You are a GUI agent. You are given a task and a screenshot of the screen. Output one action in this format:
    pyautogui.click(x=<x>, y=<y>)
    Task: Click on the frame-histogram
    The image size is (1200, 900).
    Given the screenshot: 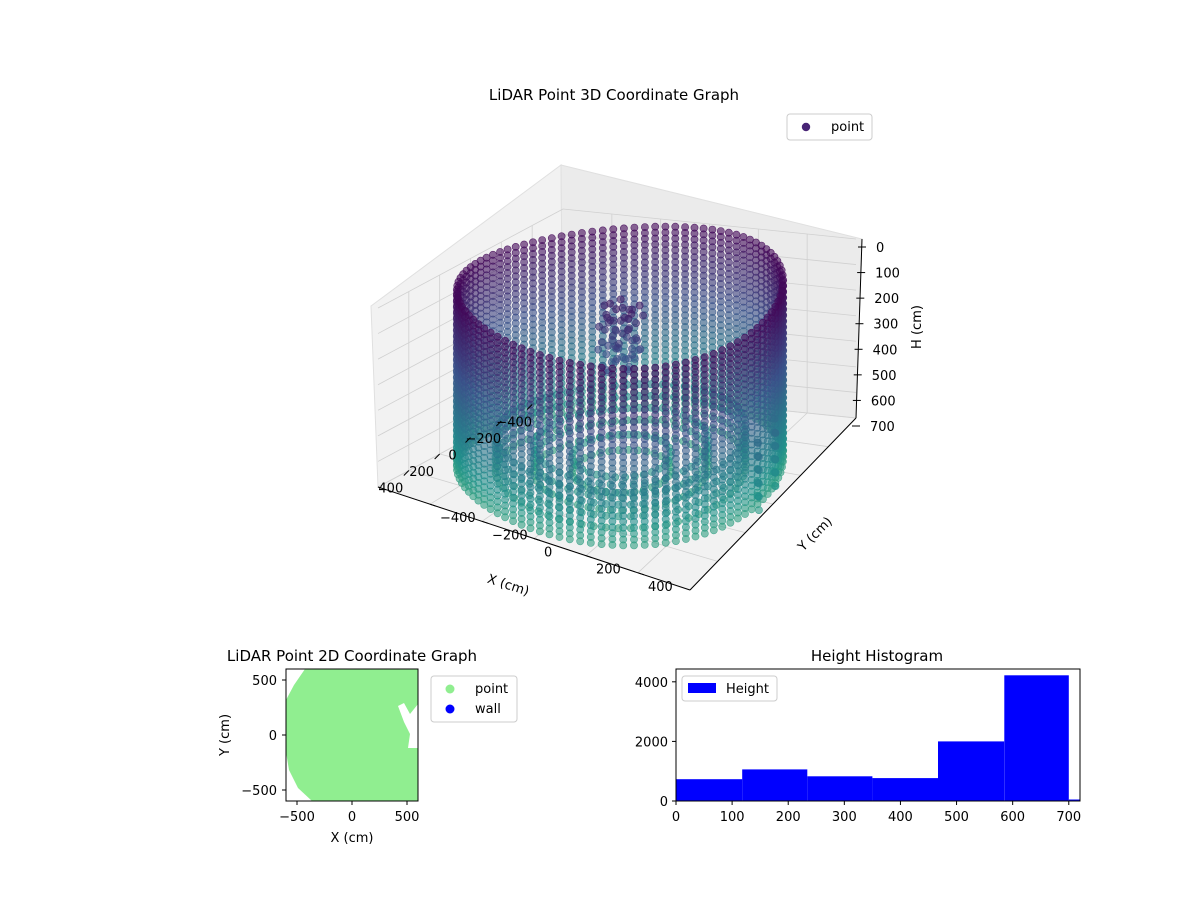 What is the action you would take?
    pyautogui.click(x=878, y=735)
    